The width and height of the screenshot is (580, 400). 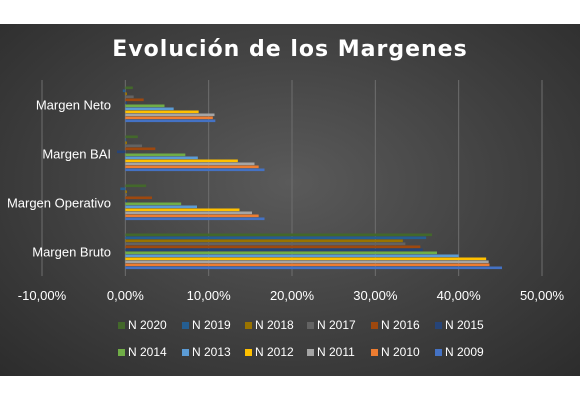 What do you see at coordinates (126, 201) in the screenshot?
I see `bar-n-2015-margen-operativo` at bounding box center [126, 201].